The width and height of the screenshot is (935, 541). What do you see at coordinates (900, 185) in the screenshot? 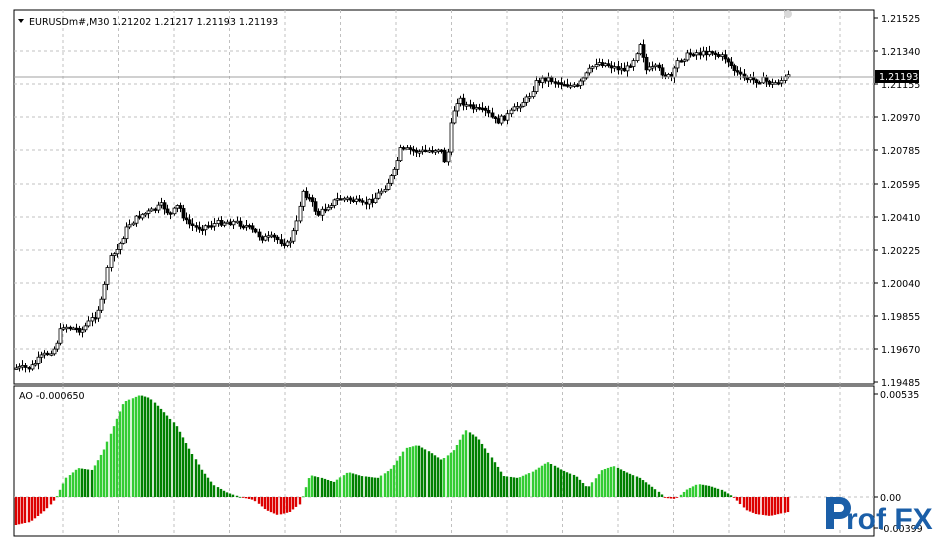
I see `price-tick-label: 1.20595` at bounding box center [900, 185].